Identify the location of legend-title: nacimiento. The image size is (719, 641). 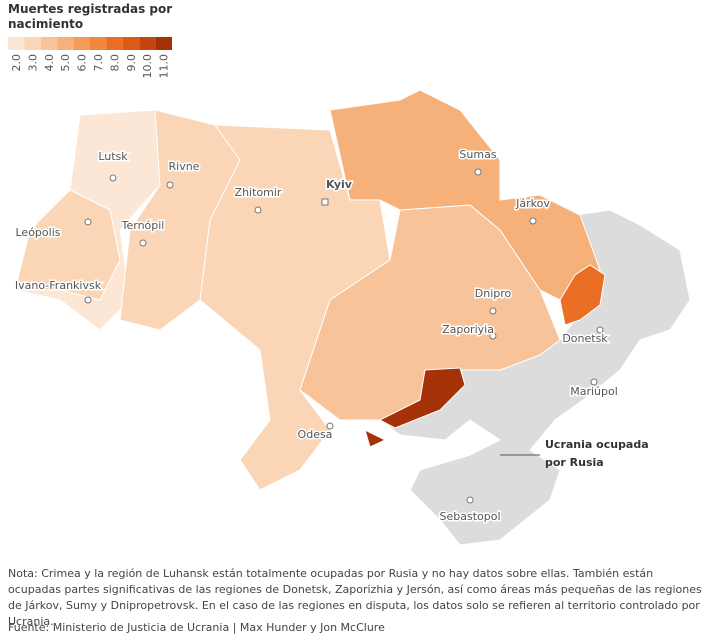
(45, 24).